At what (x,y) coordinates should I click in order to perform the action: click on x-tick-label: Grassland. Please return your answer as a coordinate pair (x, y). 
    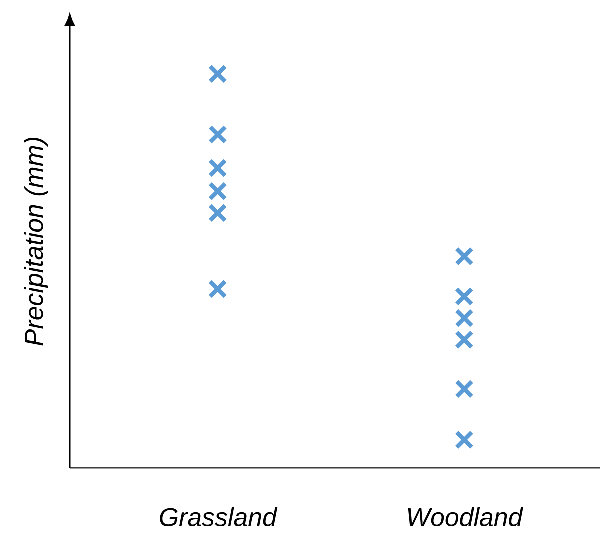
    Looking at the image, I should click on (219, 517).